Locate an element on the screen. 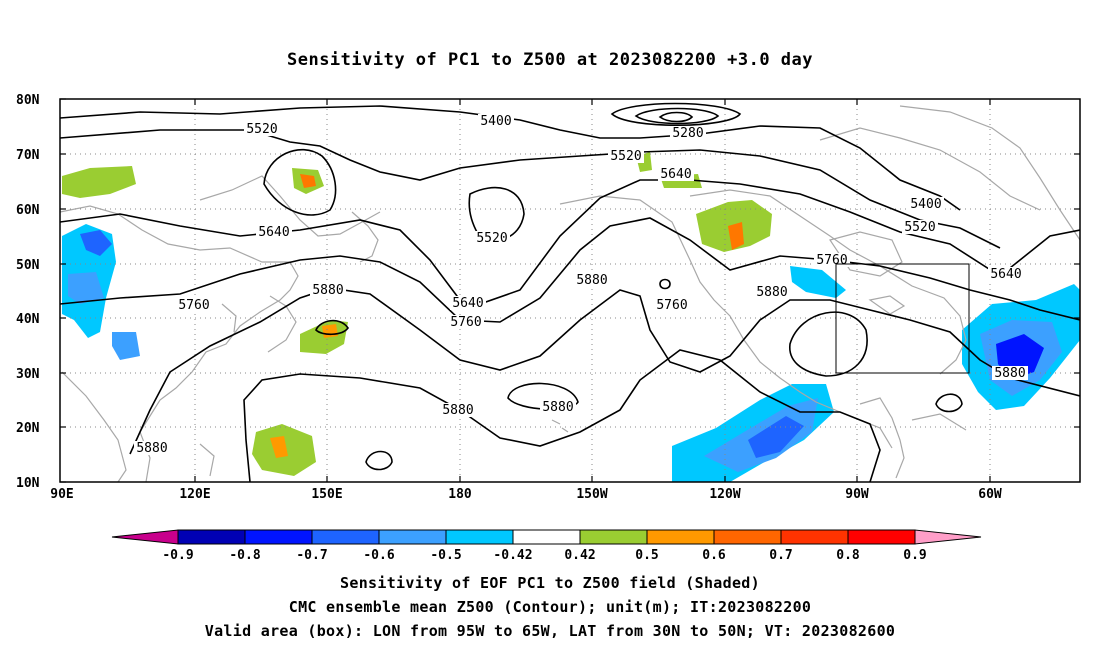  lon-label-180: 180 is located at coordinates (460, 494).